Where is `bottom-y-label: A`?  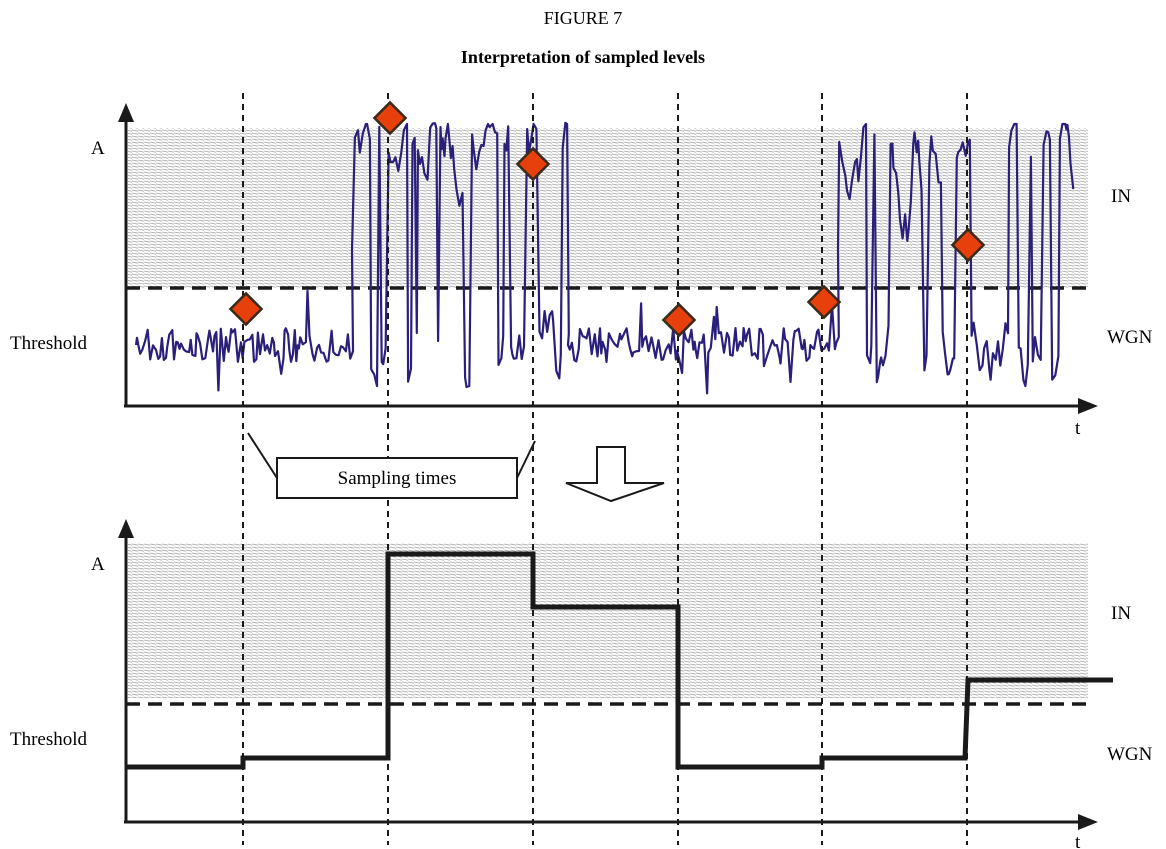 bottom-y-label: A is located at coordinates (98, 564).